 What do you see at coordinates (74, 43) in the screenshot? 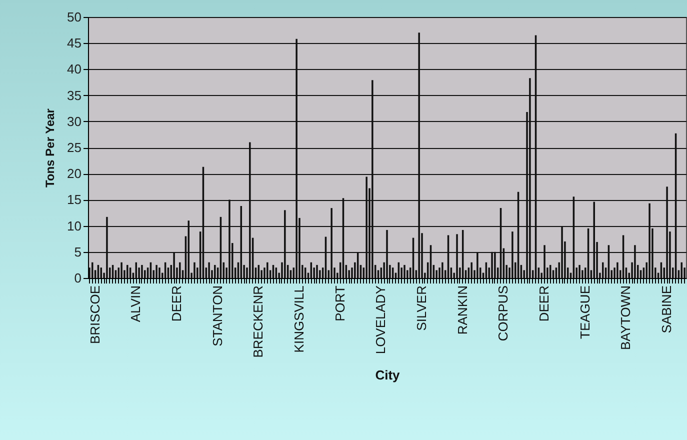
I see `y-tick-label: 45` at bounding box center [74, 43].